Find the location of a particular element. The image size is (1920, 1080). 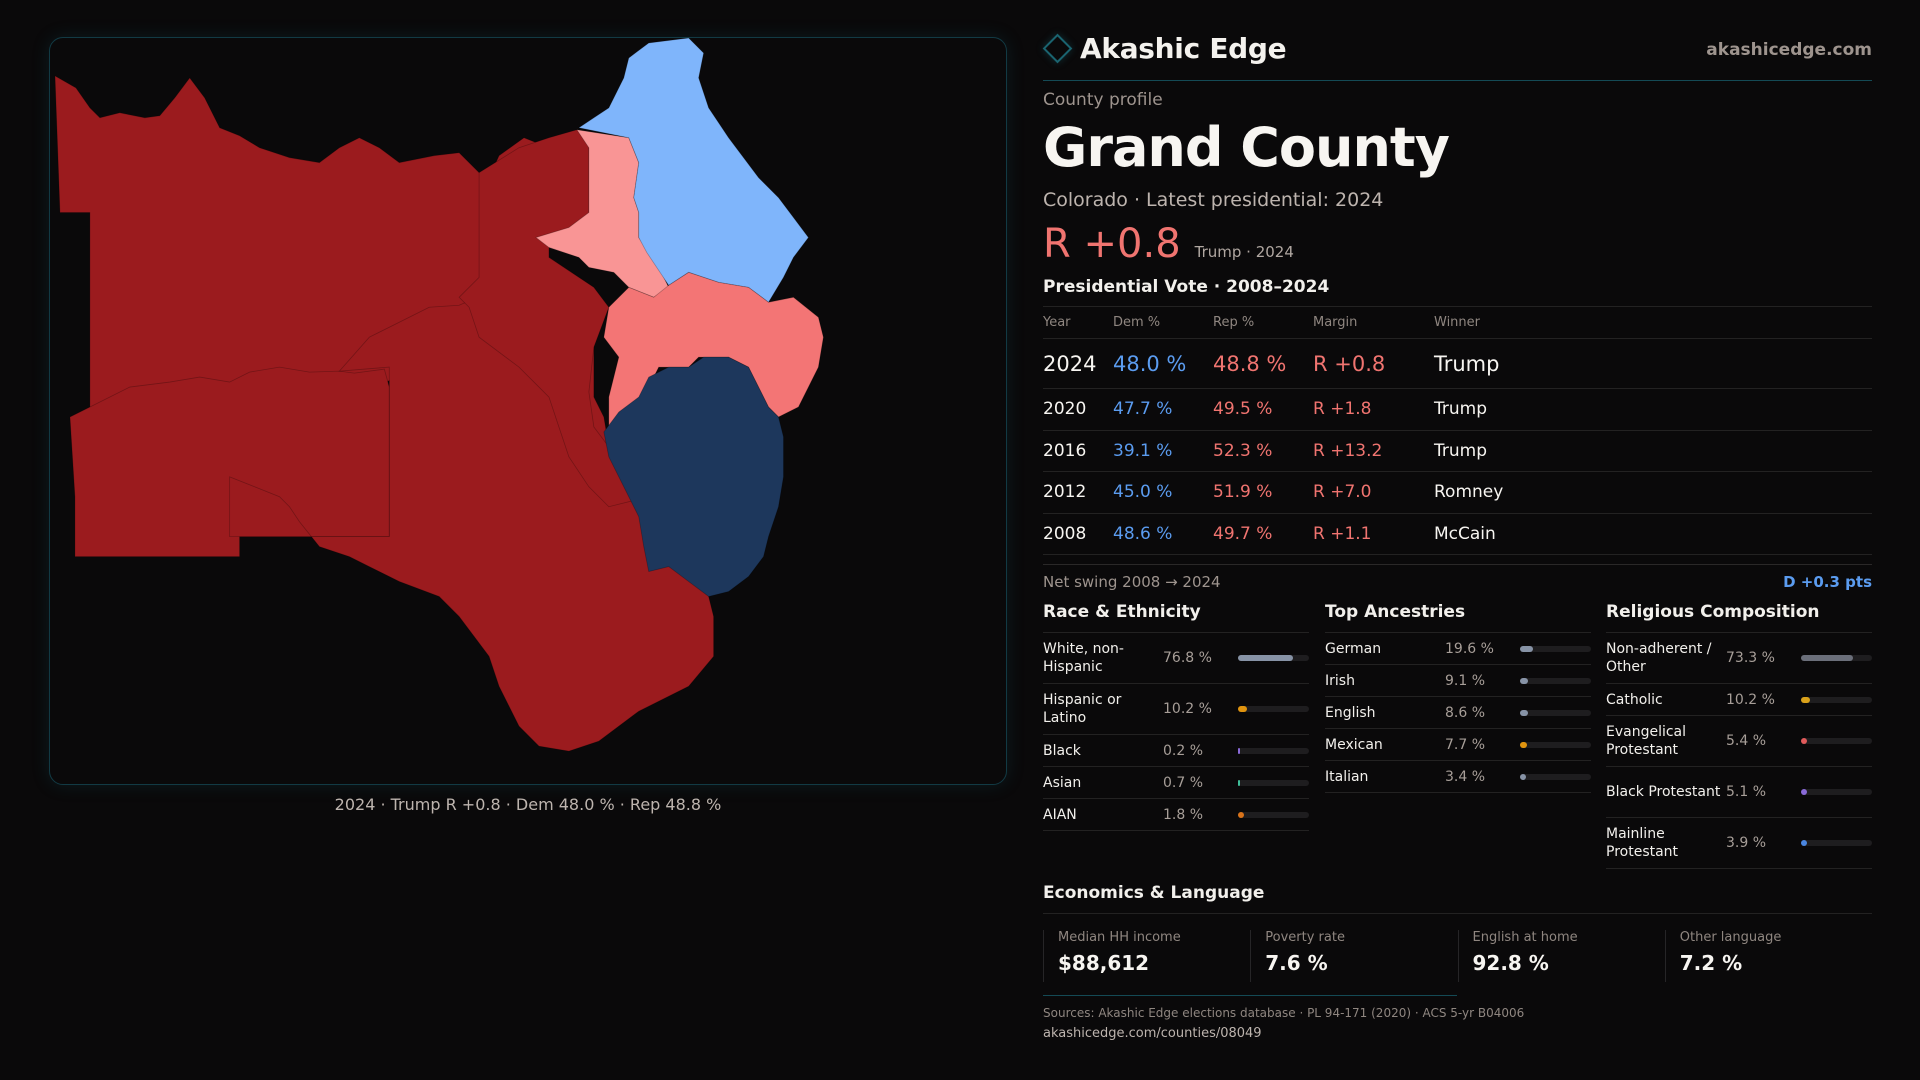

net-swing: Net swing 2008 → 2024 D +0.3 pts is located at coordinates (1457, 577).